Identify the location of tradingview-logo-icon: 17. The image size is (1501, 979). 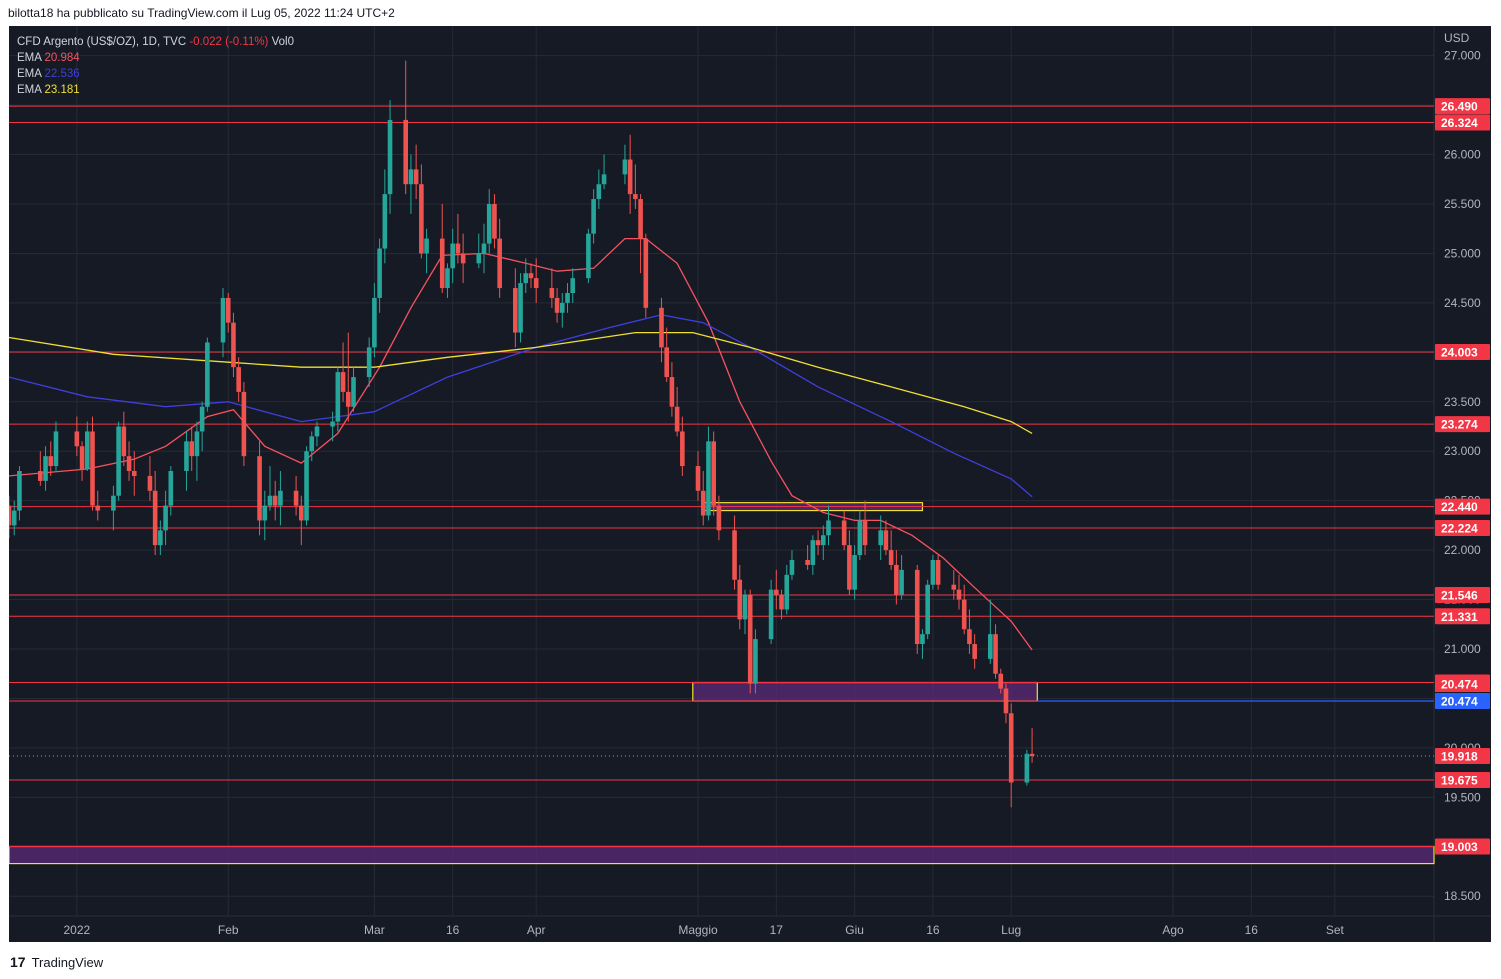
(18, 962).